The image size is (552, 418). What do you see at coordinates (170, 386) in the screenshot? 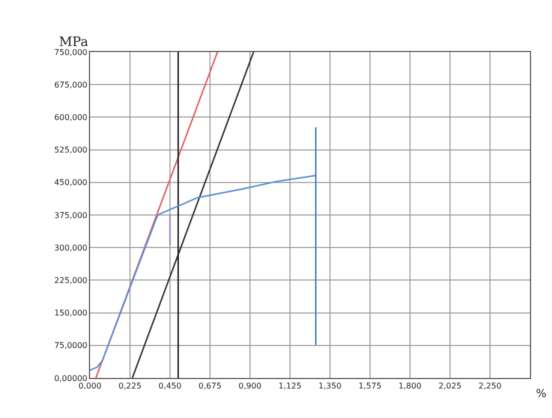
I see `x-tick-label: 0,450` at bounding box center [170, 386].